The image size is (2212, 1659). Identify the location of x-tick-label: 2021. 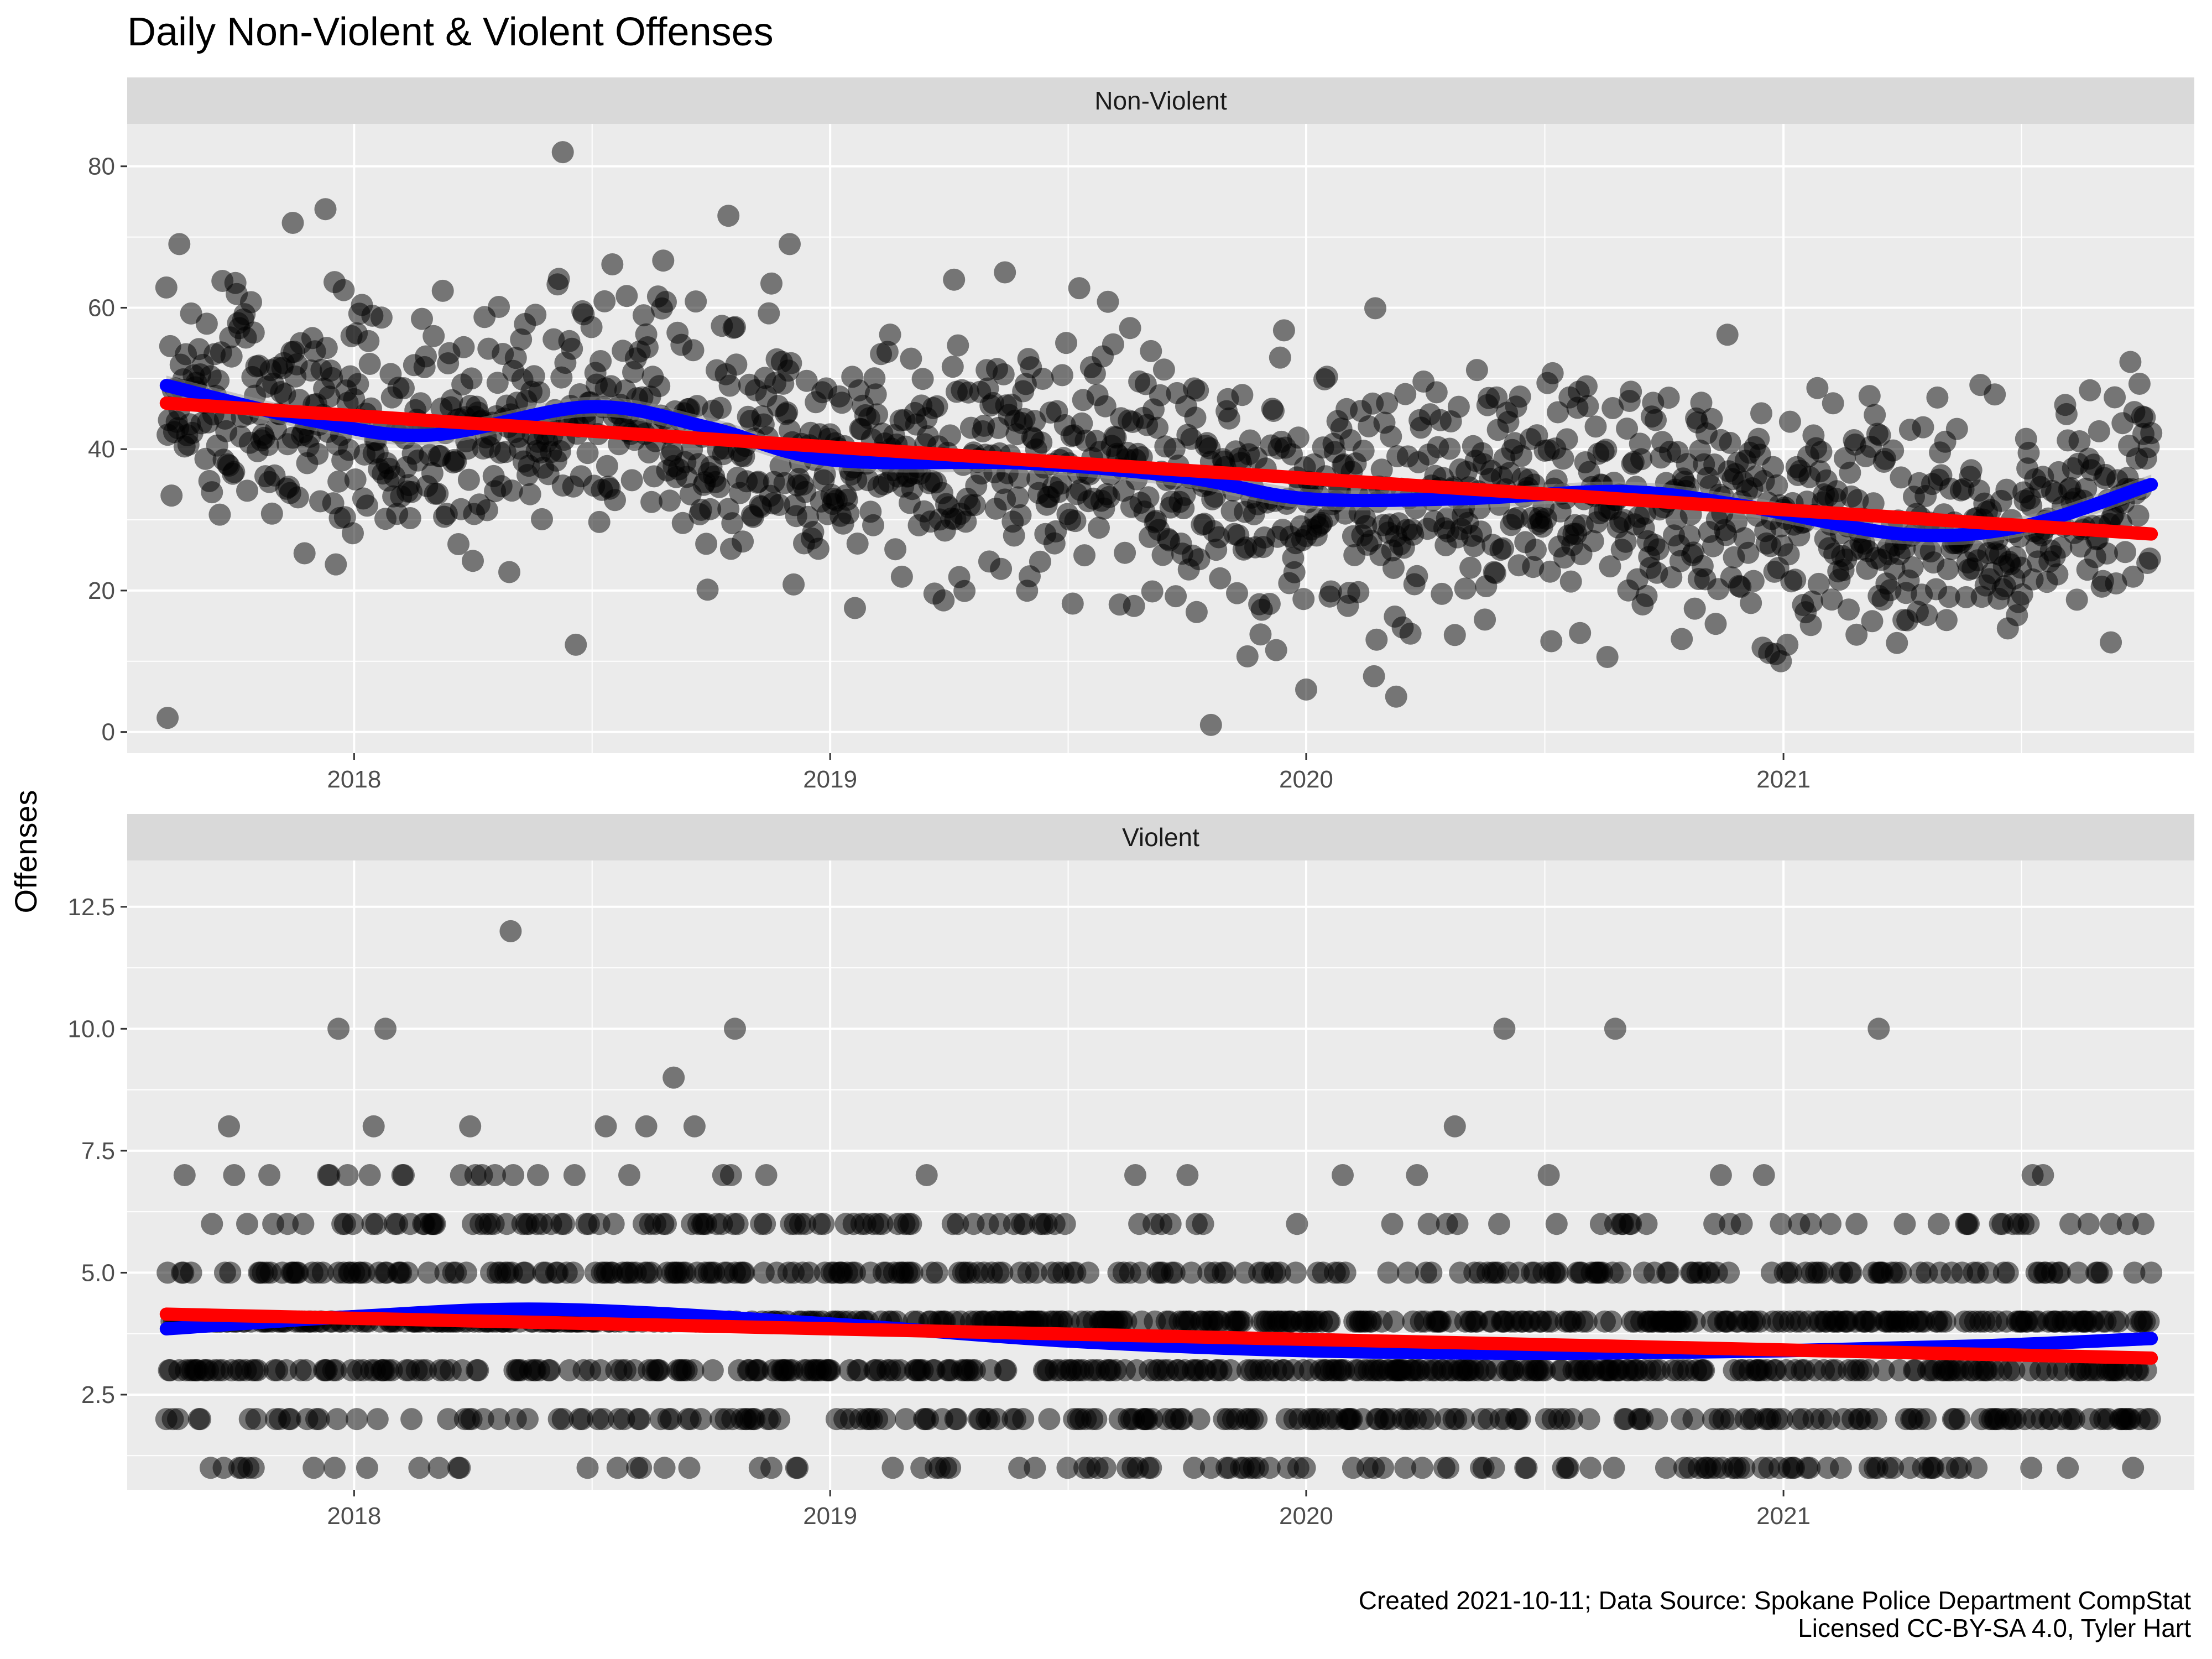
(1784, 780).